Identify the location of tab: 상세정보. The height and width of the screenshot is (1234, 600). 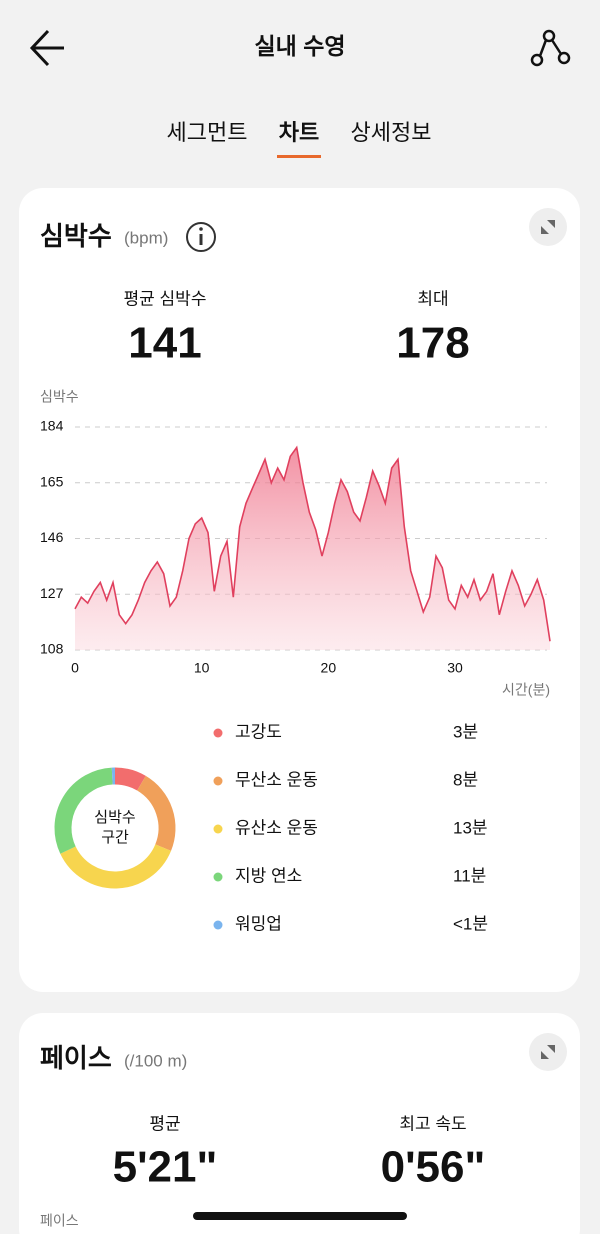
(391, 132).